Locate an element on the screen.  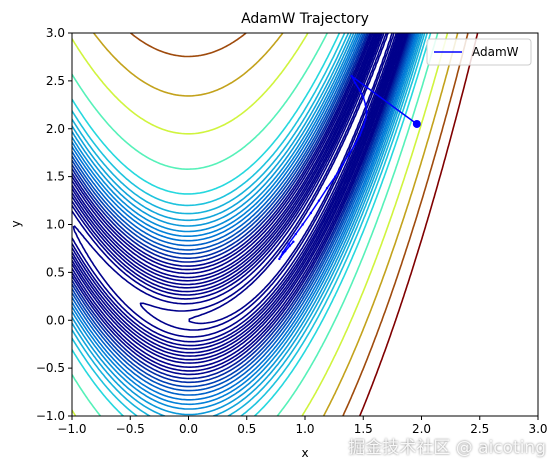
y-tick-label: 1.5 is located at coordinates (55, 177).